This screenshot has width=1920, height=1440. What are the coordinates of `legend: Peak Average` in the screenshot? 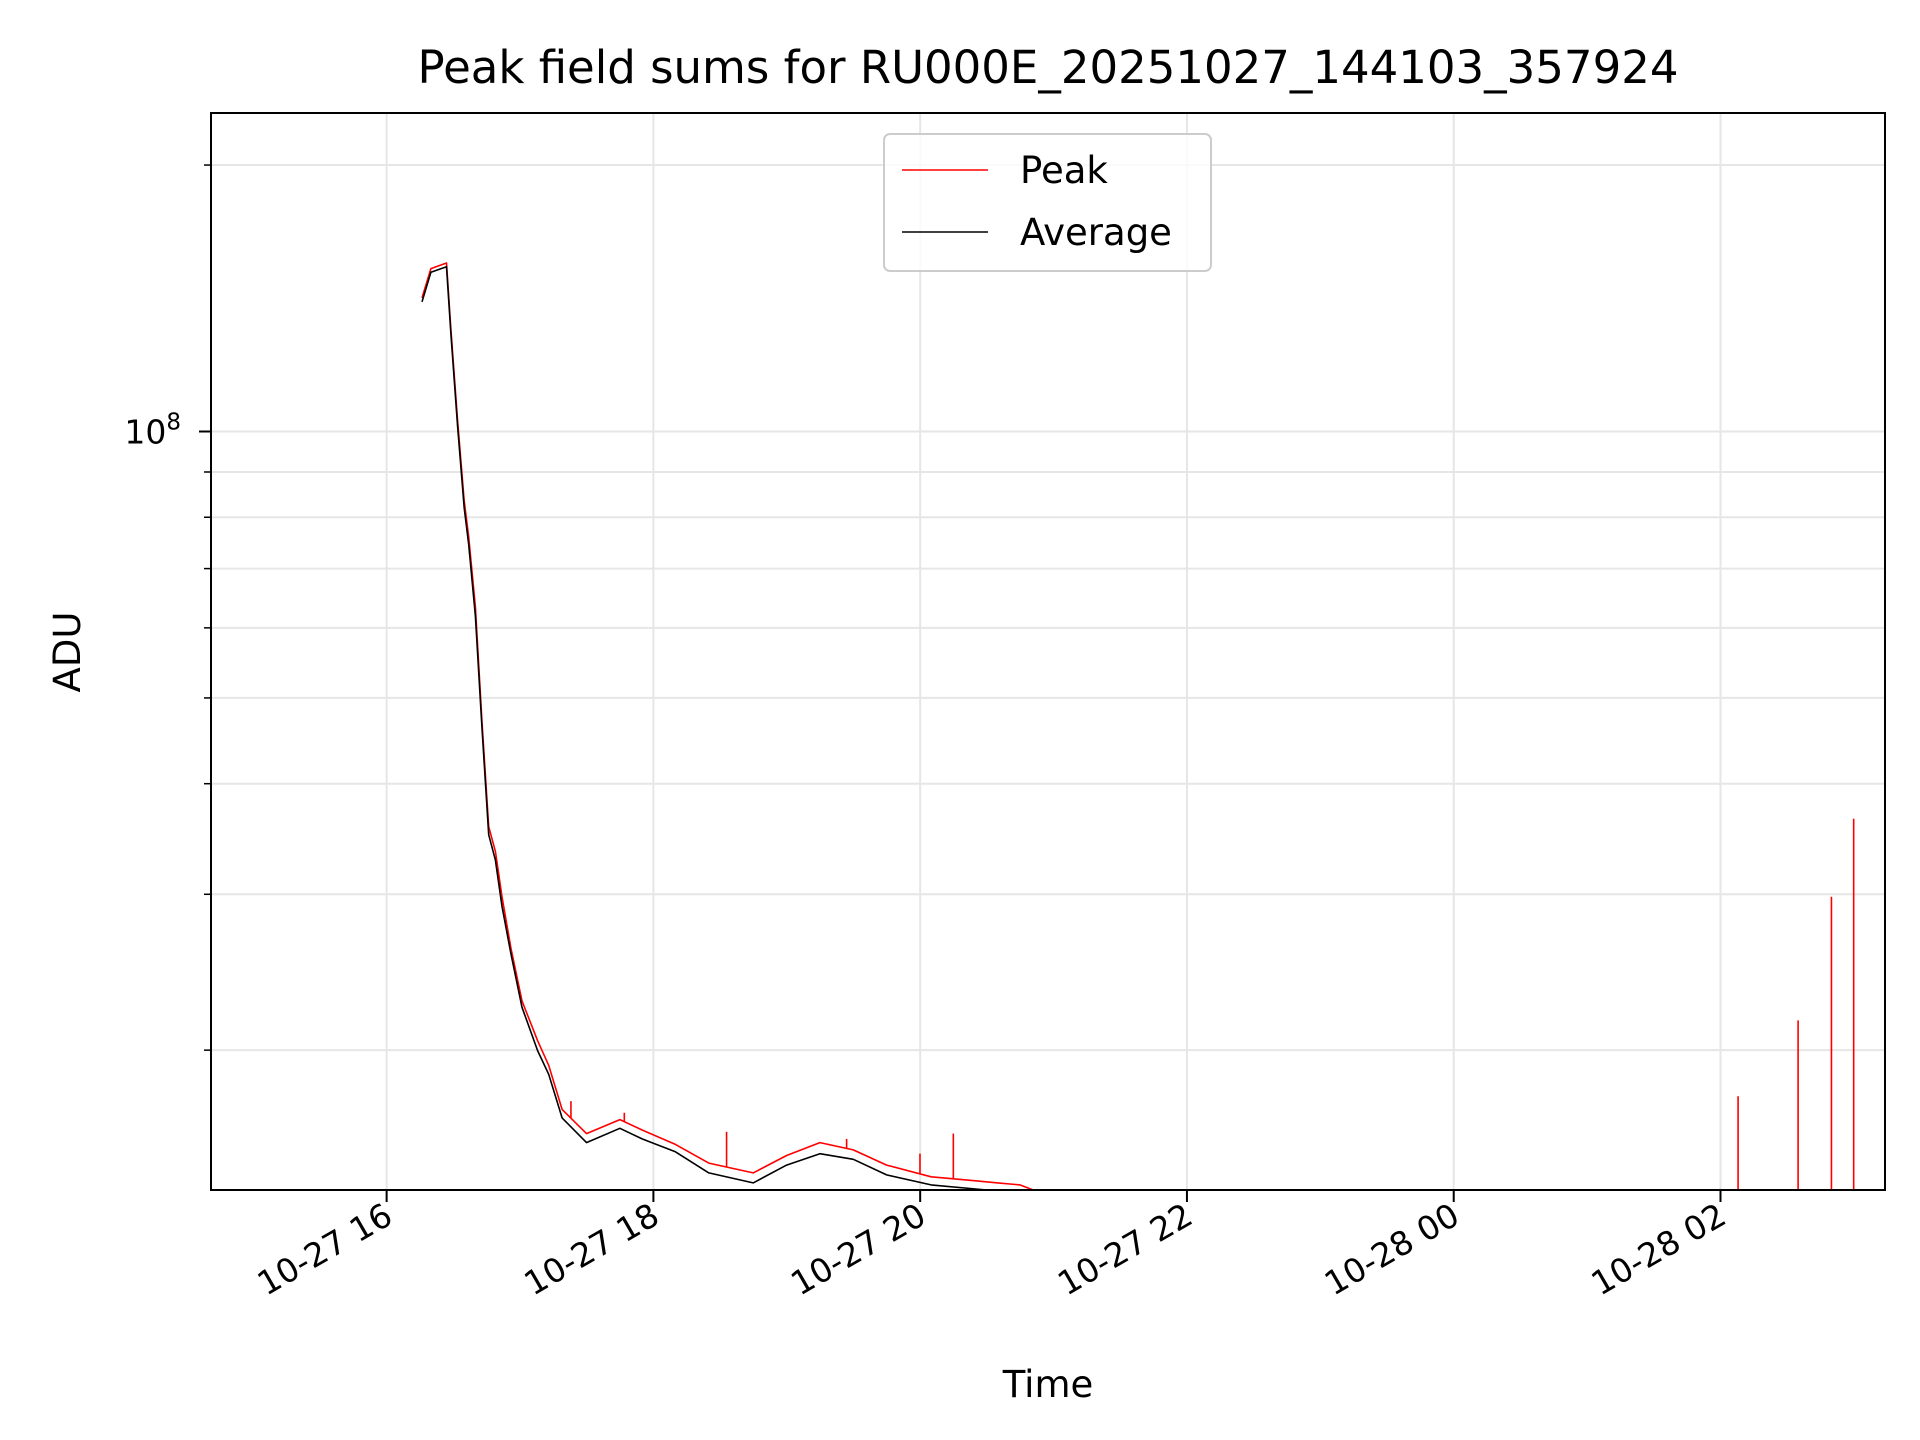 It's located at (1047, 202).